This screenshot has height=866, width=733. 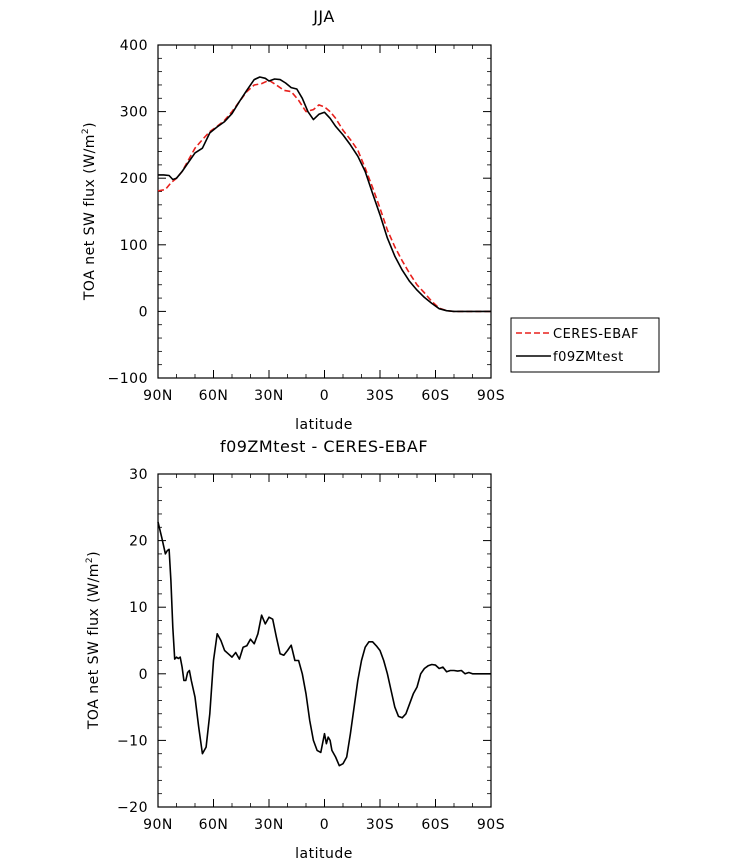 What do you see at coordinates (596, 334) in the screenshot?
I see `legend-label-ceres-ebaf: CERES-EBAF` at bounding box center [596, 334].